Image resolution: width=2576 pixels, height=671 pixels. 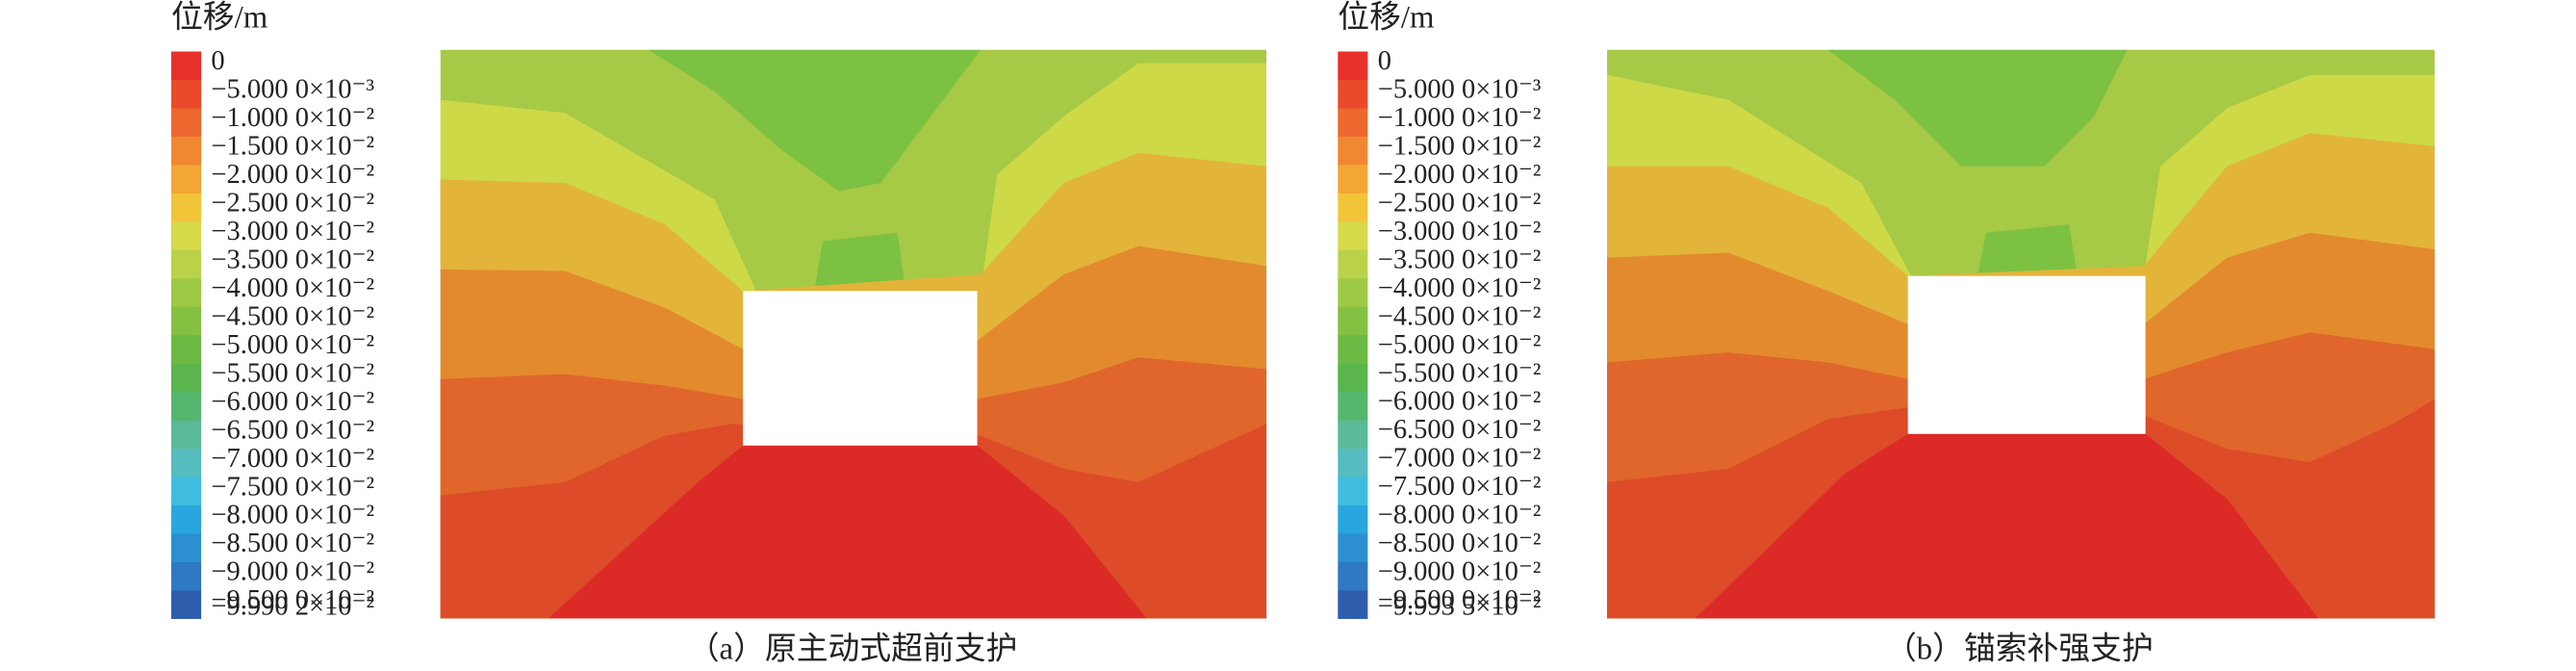 What do you see at coordinates (853, 648) in the screenshot?
I see `panel-caption: （a）原主动式超前支护` at bounding box center [853, 648].